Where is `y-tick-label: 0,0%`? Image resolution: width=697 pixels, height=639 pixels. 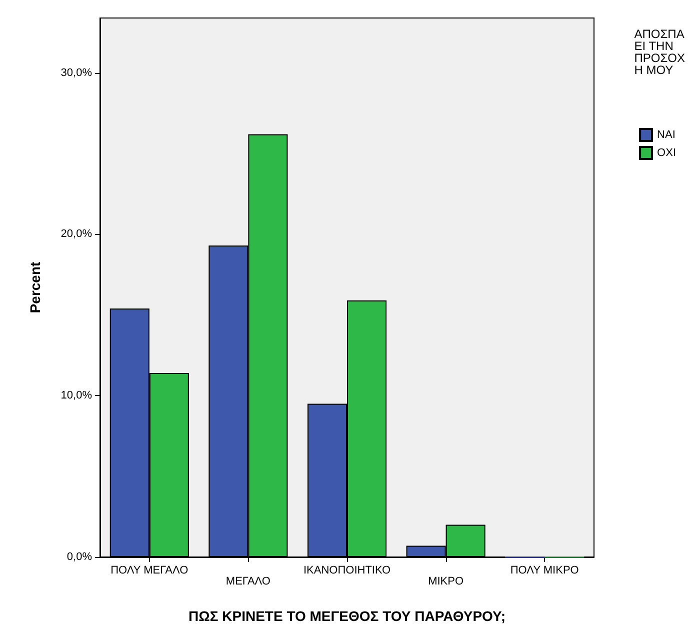 y-tick-label: 0,0% is located at coordinates (79, 557).